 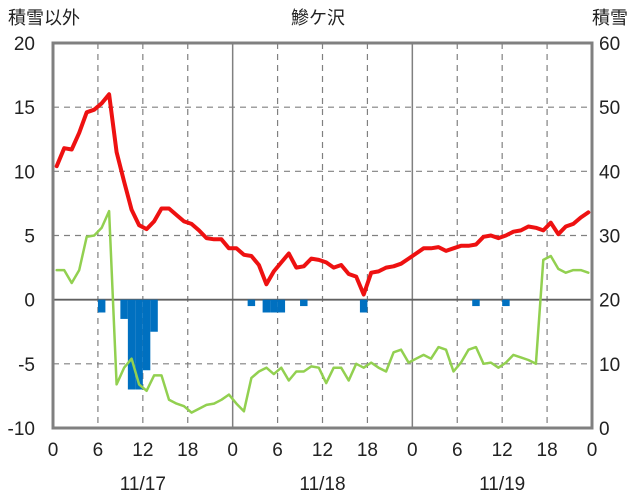 I want to click on left-tick-label: 10, so click(x=24, y=172).